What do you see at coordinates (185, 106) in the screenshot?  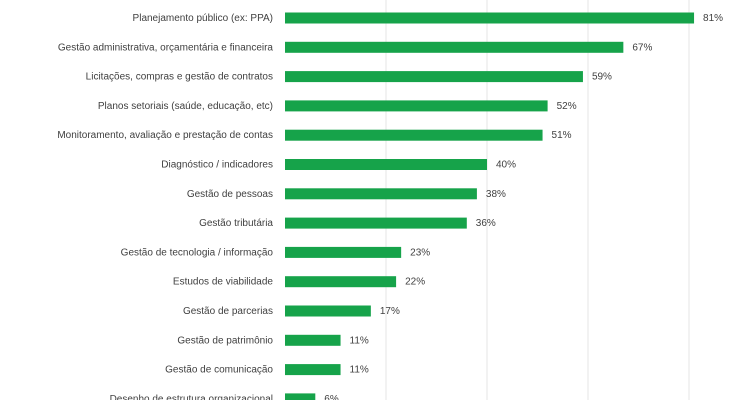 I see `category-label-3: Planos setoriais (saúde, educação, etc)` at bounding box center [185, 106].